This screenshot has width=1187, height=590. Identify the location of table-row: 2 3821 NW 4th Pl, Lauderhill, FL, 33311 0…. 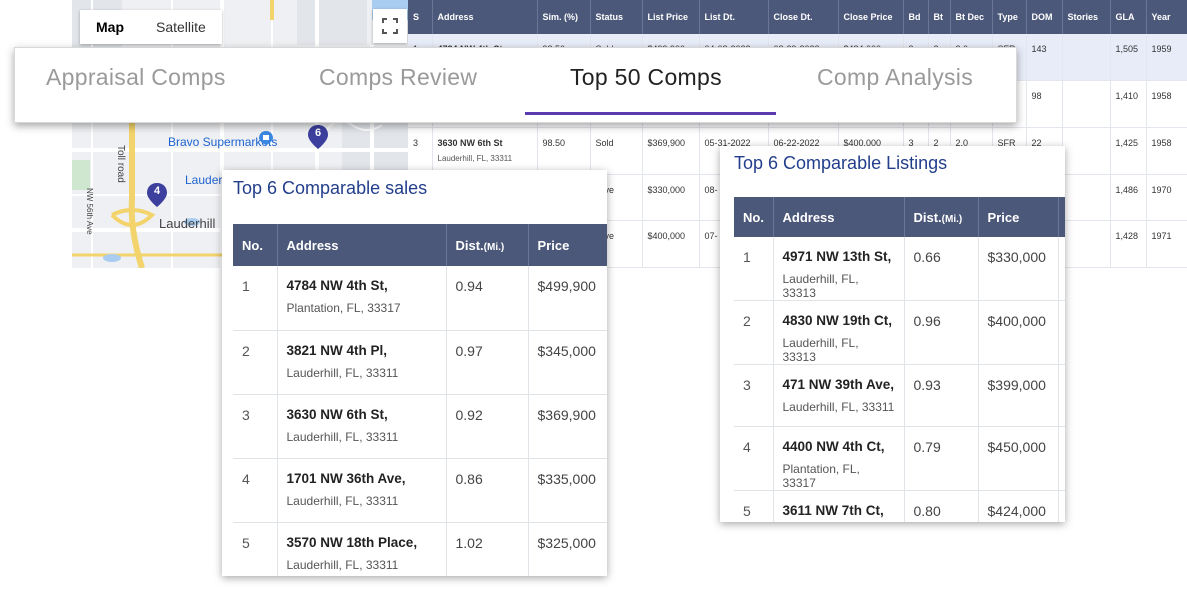
(420, 362).